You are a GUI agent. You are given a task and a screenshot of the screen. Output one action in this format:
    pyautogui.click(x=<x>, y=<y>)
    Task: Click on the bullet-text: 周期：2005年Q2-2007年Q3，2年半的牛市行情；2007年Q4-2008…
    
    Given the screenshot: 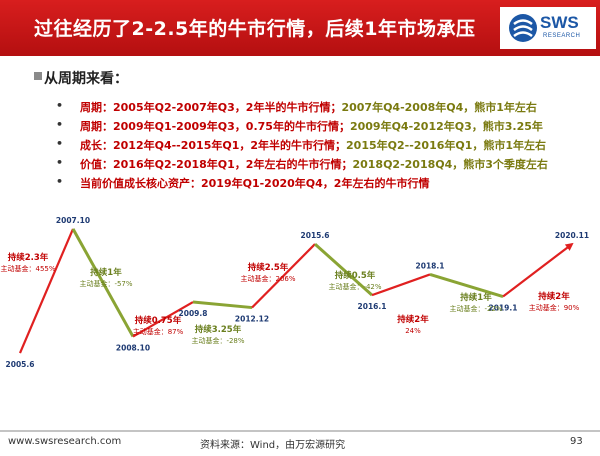 What is the action you would take?
    pyautogui.click(x=308, y=107)
    